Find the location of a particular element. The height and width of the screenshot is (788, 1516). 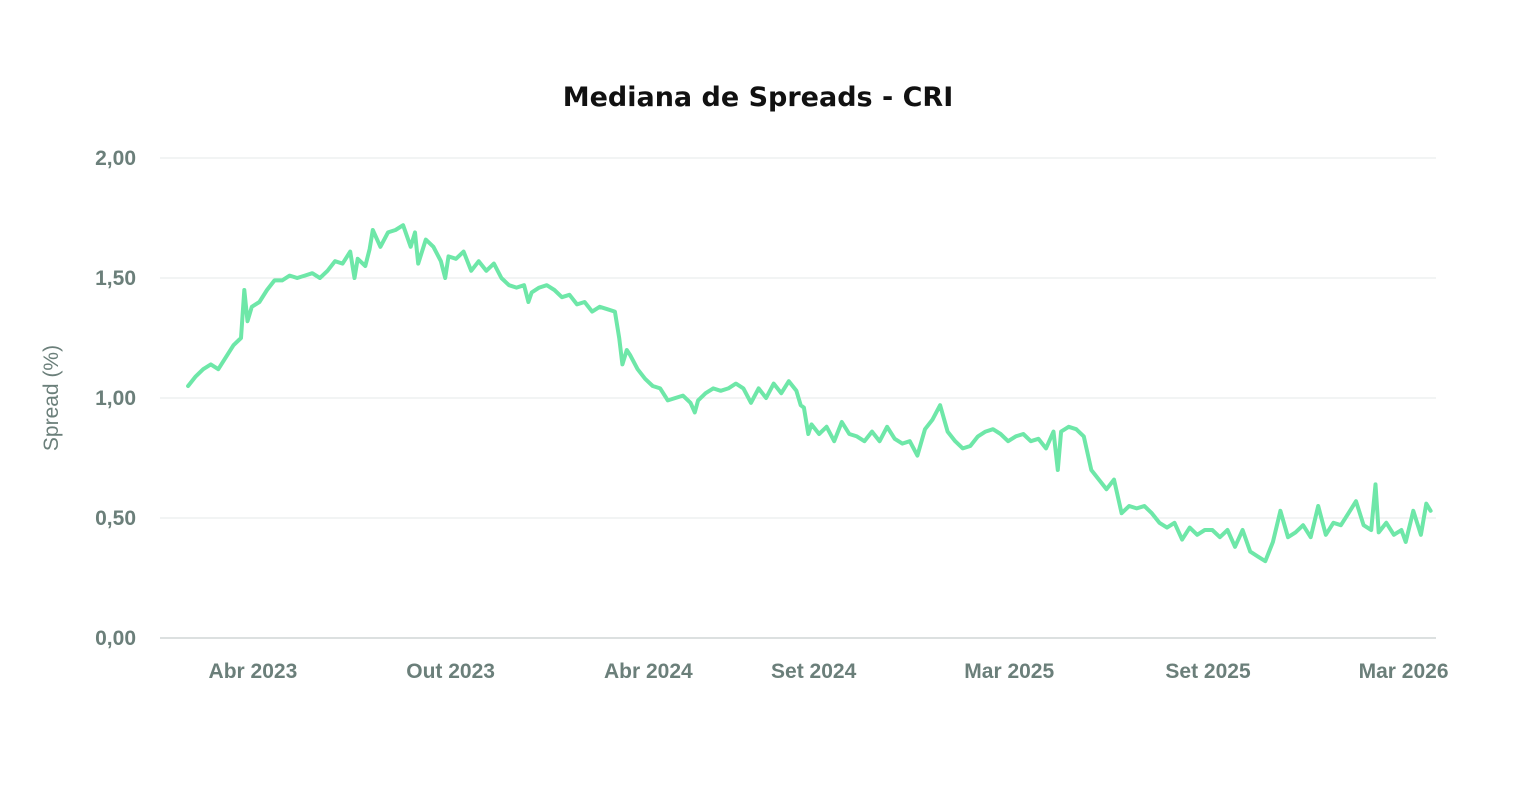

chart-title: Mediana de Spreads - CRI is located at coordinates (758, 97).